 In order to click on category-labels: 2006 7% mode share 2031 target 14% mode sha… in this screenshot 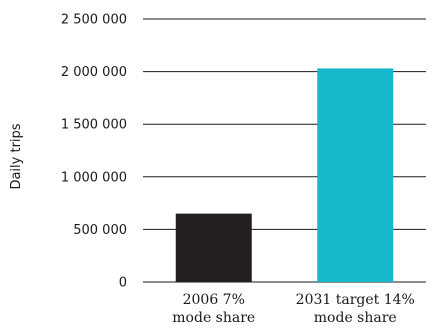, I will do `click(293, 309)`.